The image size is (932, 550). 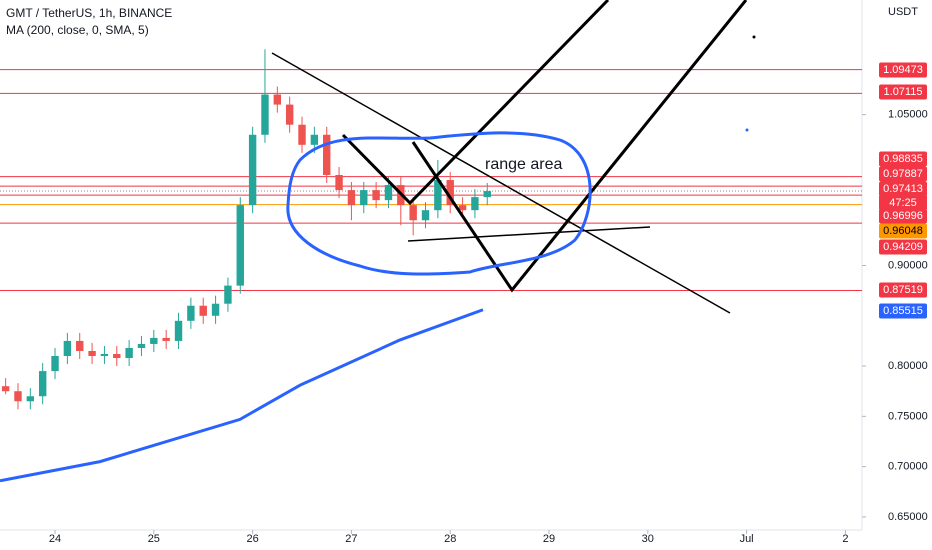 I want to click on countdown-bg, so click(x=903, y=202).